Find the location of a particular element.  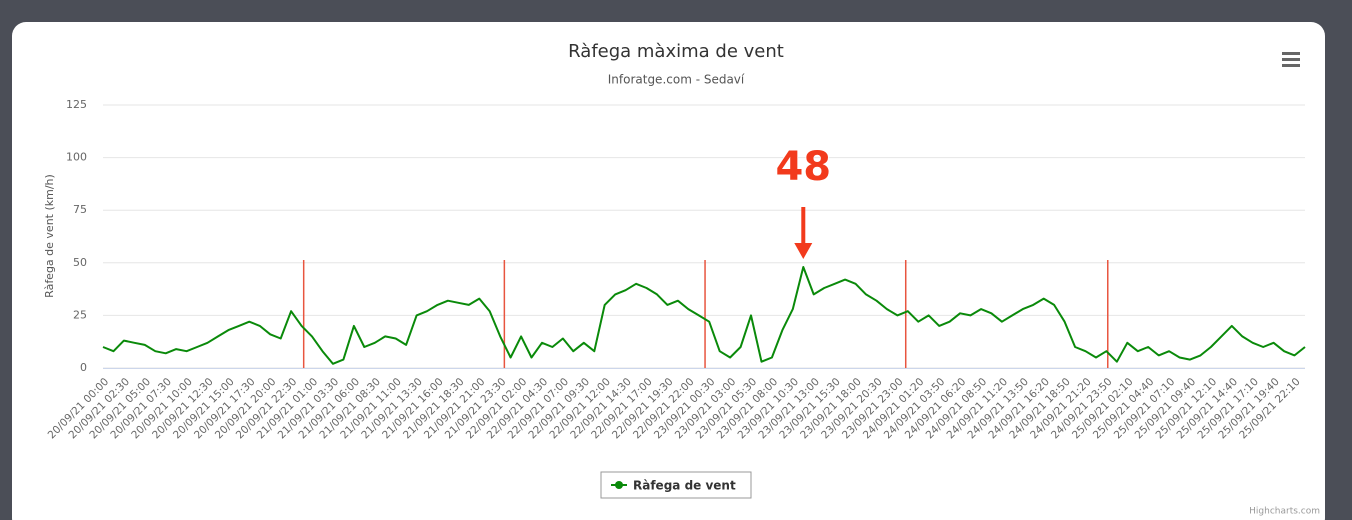

chart-title: Ràfega màxima de vent is located at coordinates (676, 51).